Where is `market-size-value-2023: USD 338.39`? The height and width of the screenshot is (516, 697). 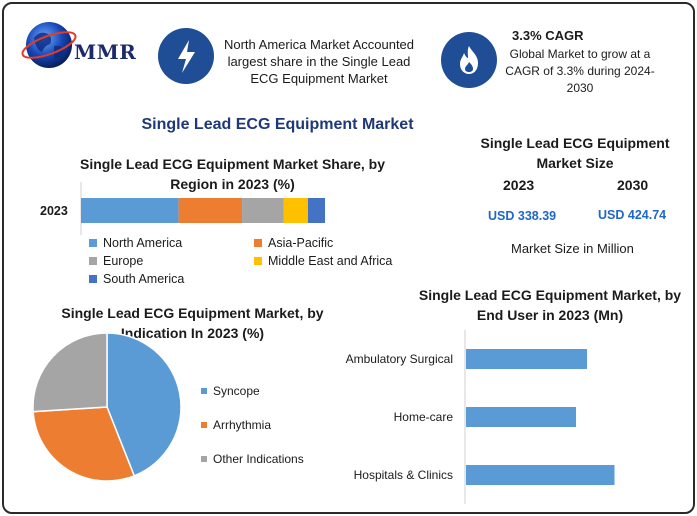
market-size-value-2023: USD 338.39 is located at coordinates (522, 216).